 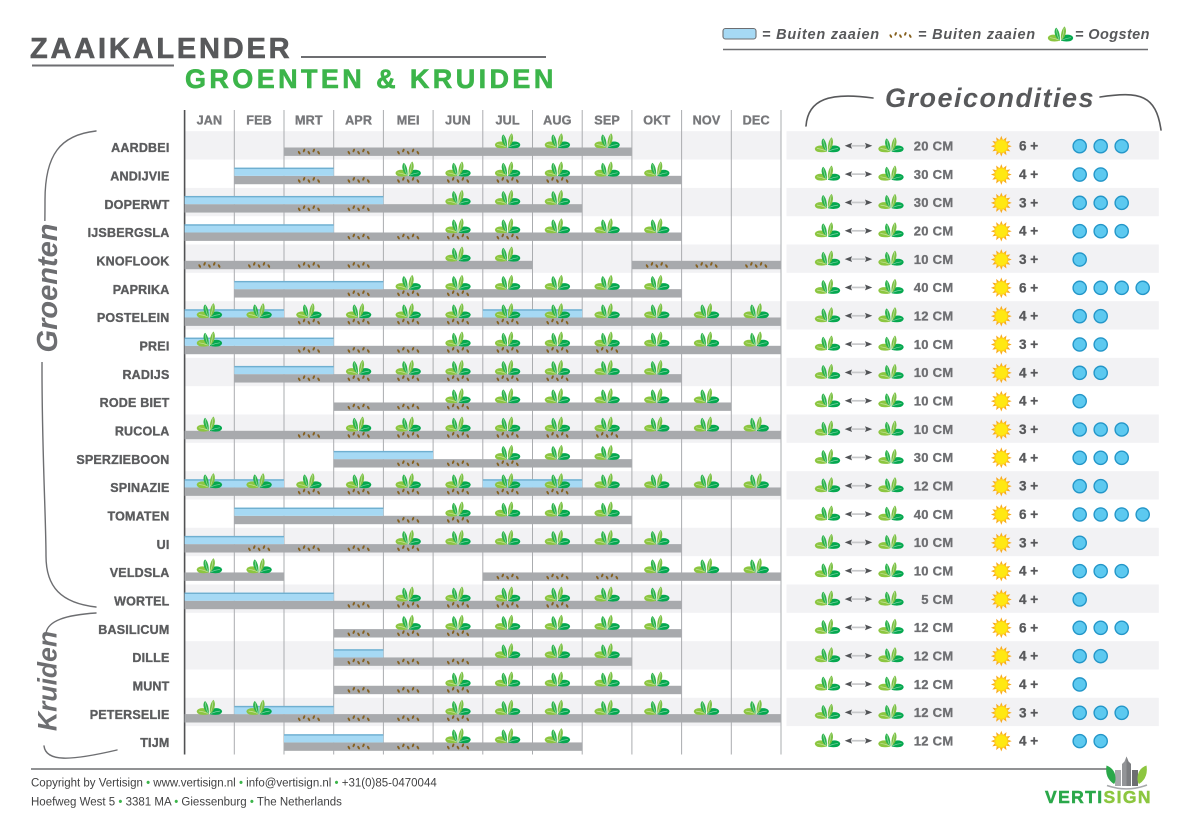 I want to click on svg-text: GROENTEN & KRUIDEN, so click(x=371, y=79).